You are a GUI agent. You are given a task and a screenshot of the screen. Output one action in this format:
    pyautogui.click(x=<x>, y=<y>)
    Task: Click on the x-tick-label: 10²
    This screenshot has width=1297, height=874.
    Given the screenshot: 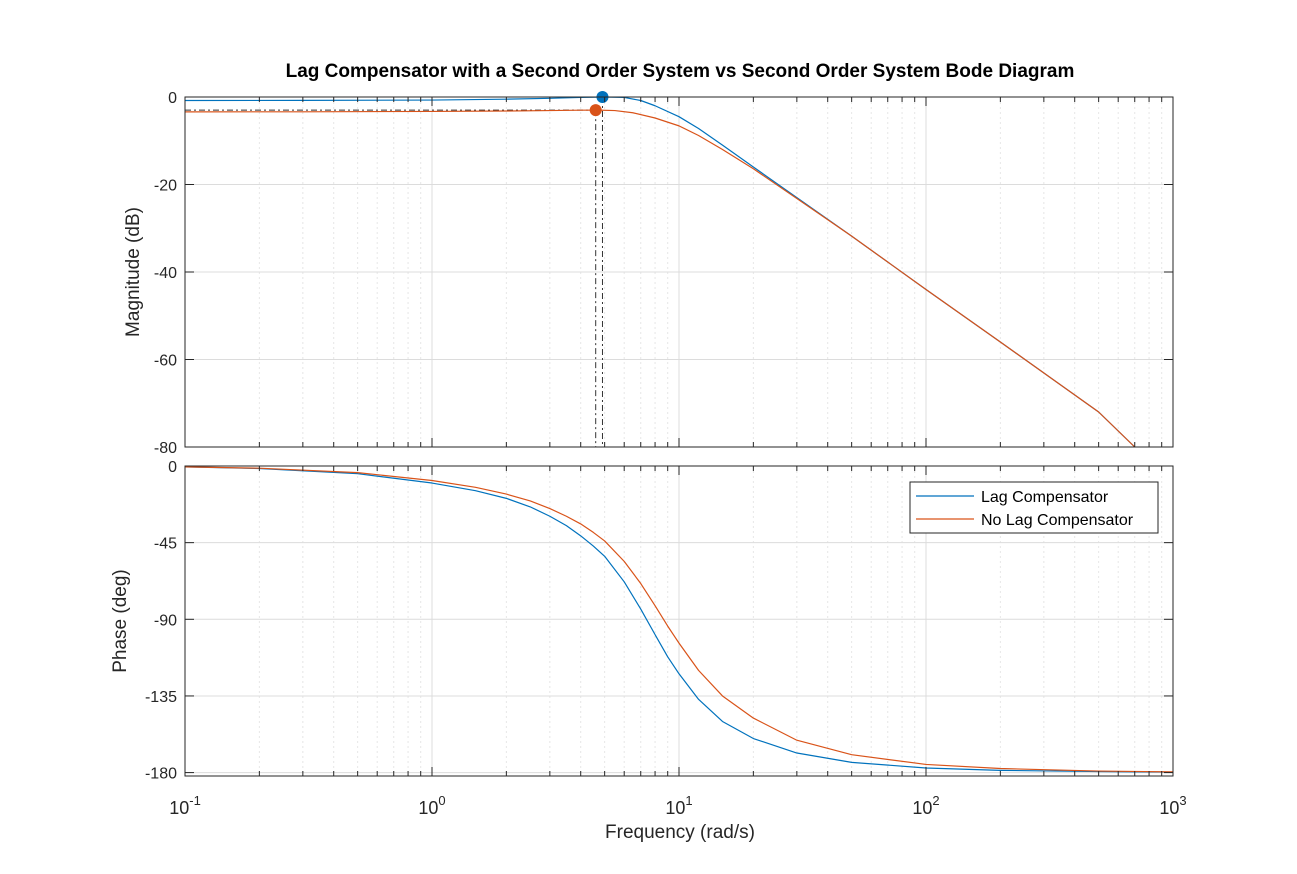 What is the action you would take?
    pyautogui.click(x=925, y=805)
    